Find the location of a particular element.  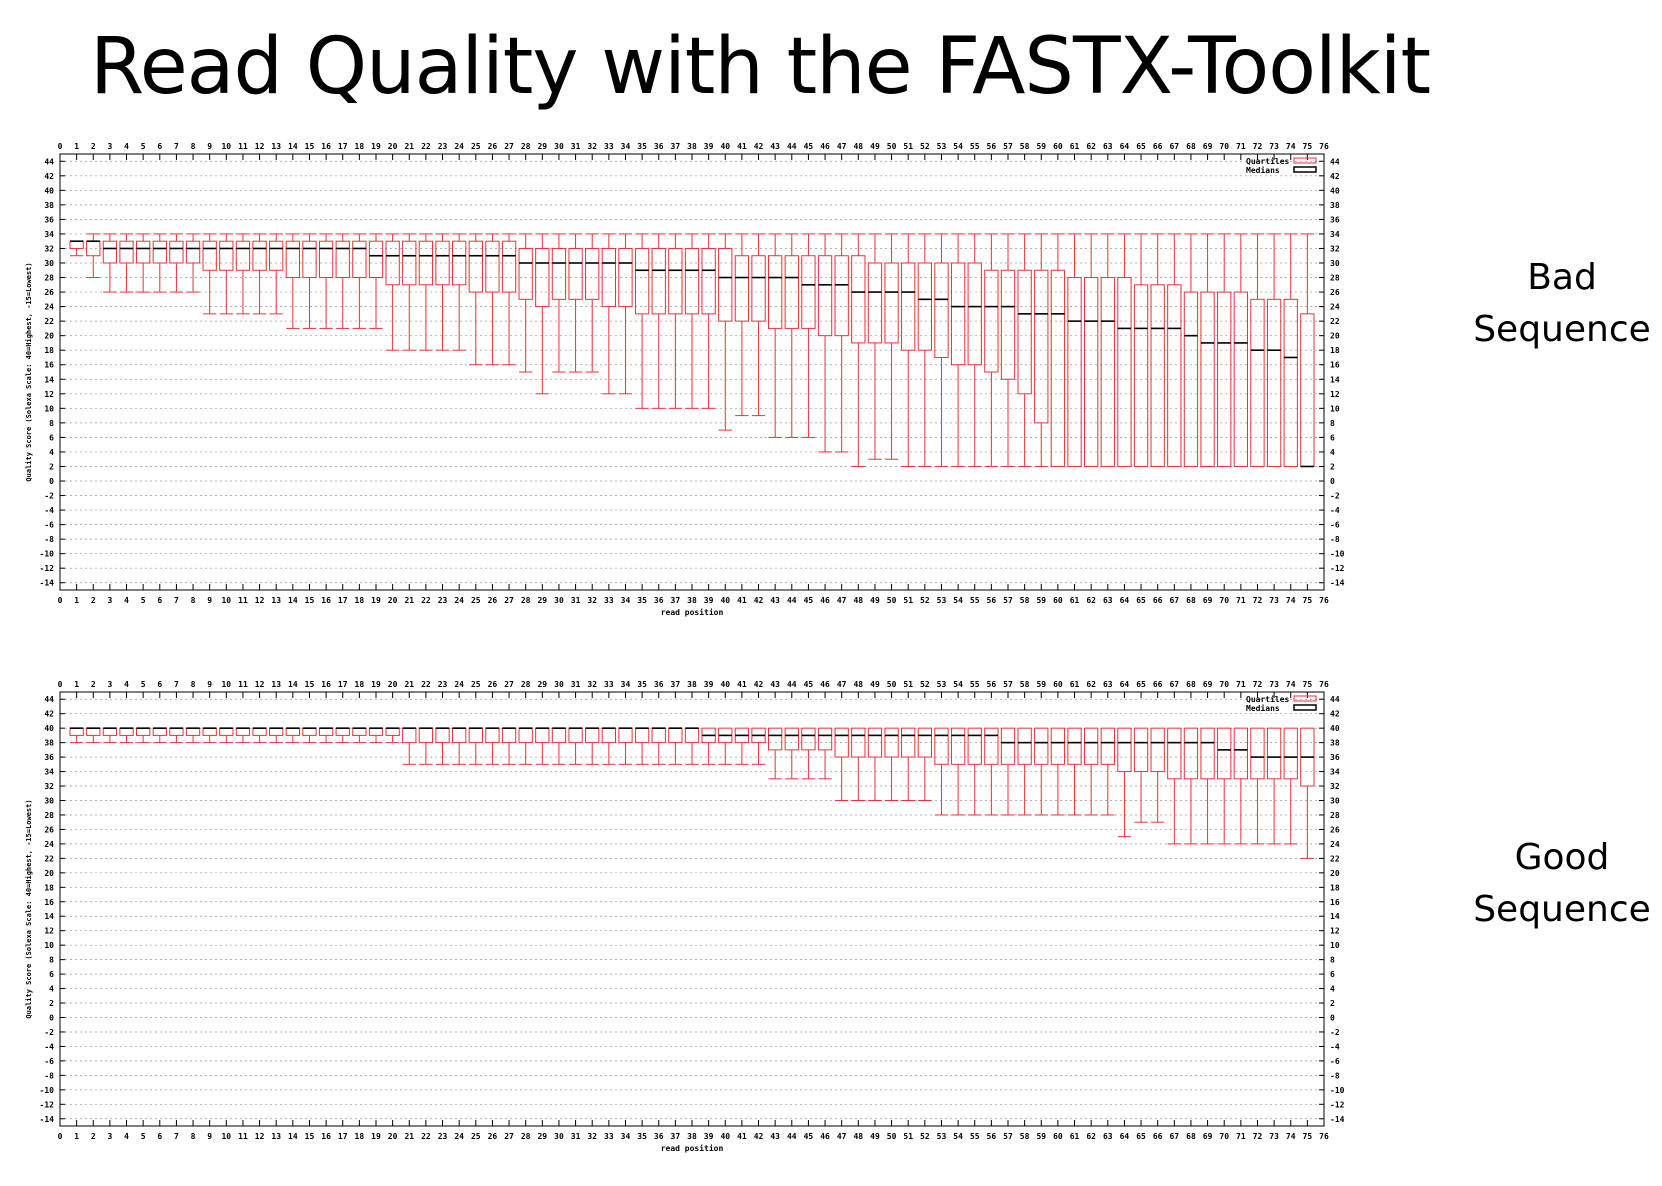

y-tick-label-right: 8 is located at coordinates (1332, 423).